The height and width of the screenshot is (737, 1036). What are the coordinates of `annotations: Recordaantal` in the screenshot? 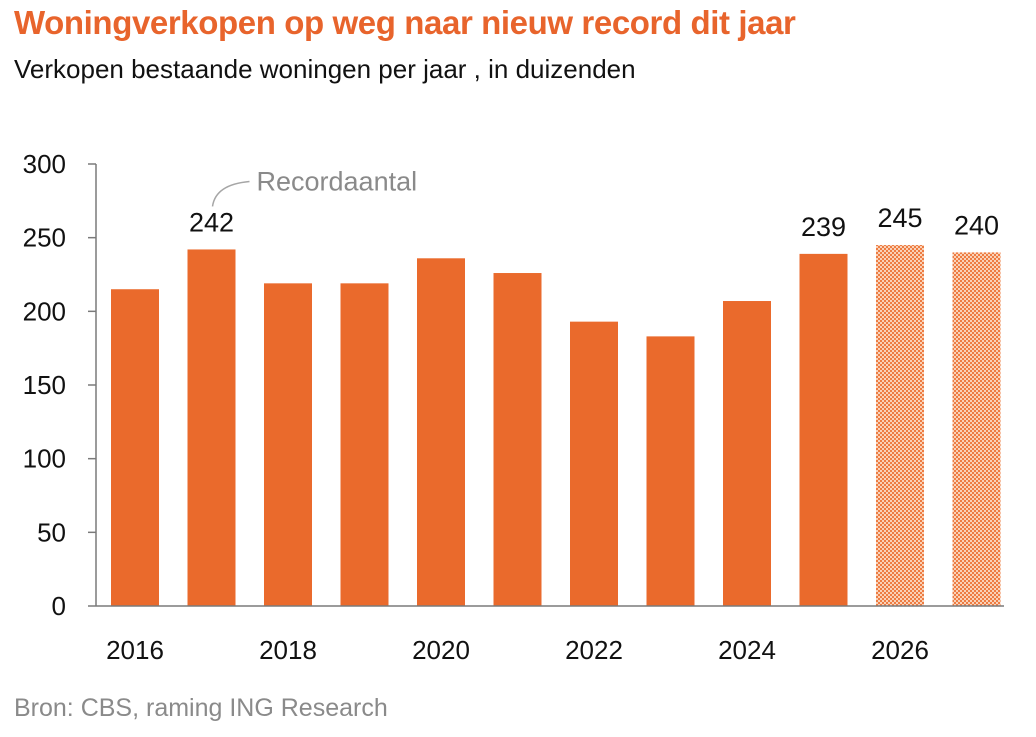 It's located at (314, 186).